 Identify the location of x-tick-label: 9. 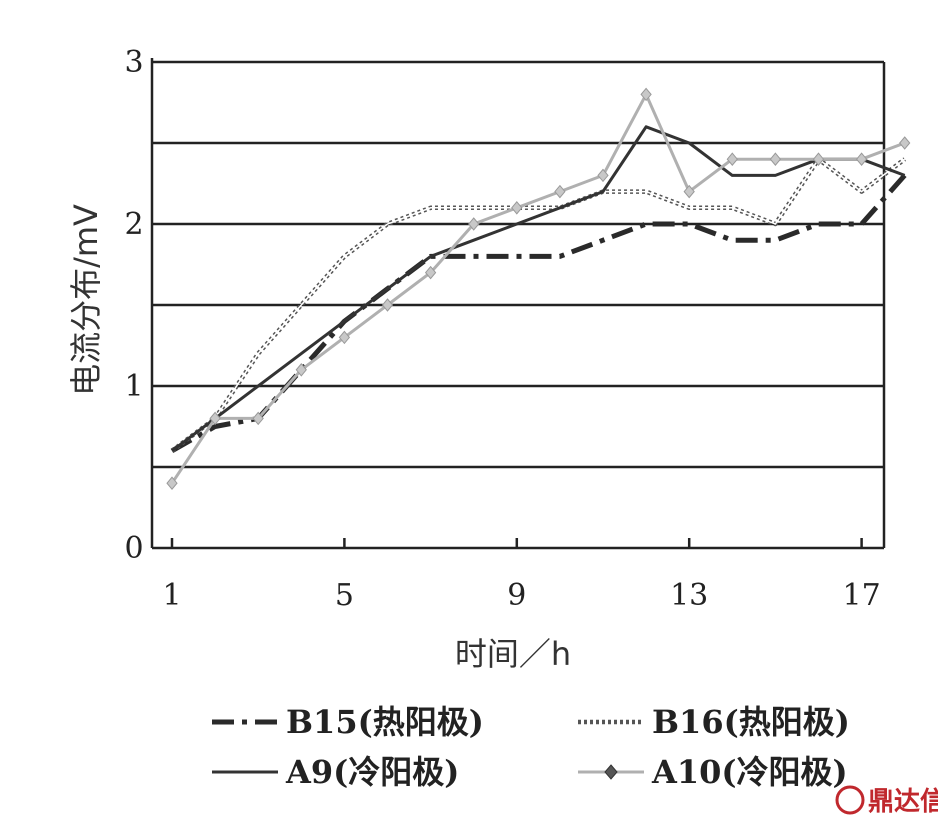
(516, 595).